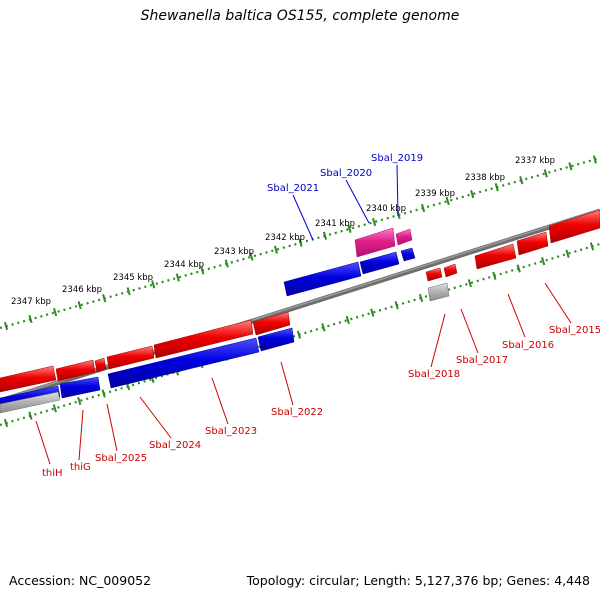 The image size is (600, 600). I want to click on gene-label-sbal-2022: Sbal_2022, so click(297, 412).